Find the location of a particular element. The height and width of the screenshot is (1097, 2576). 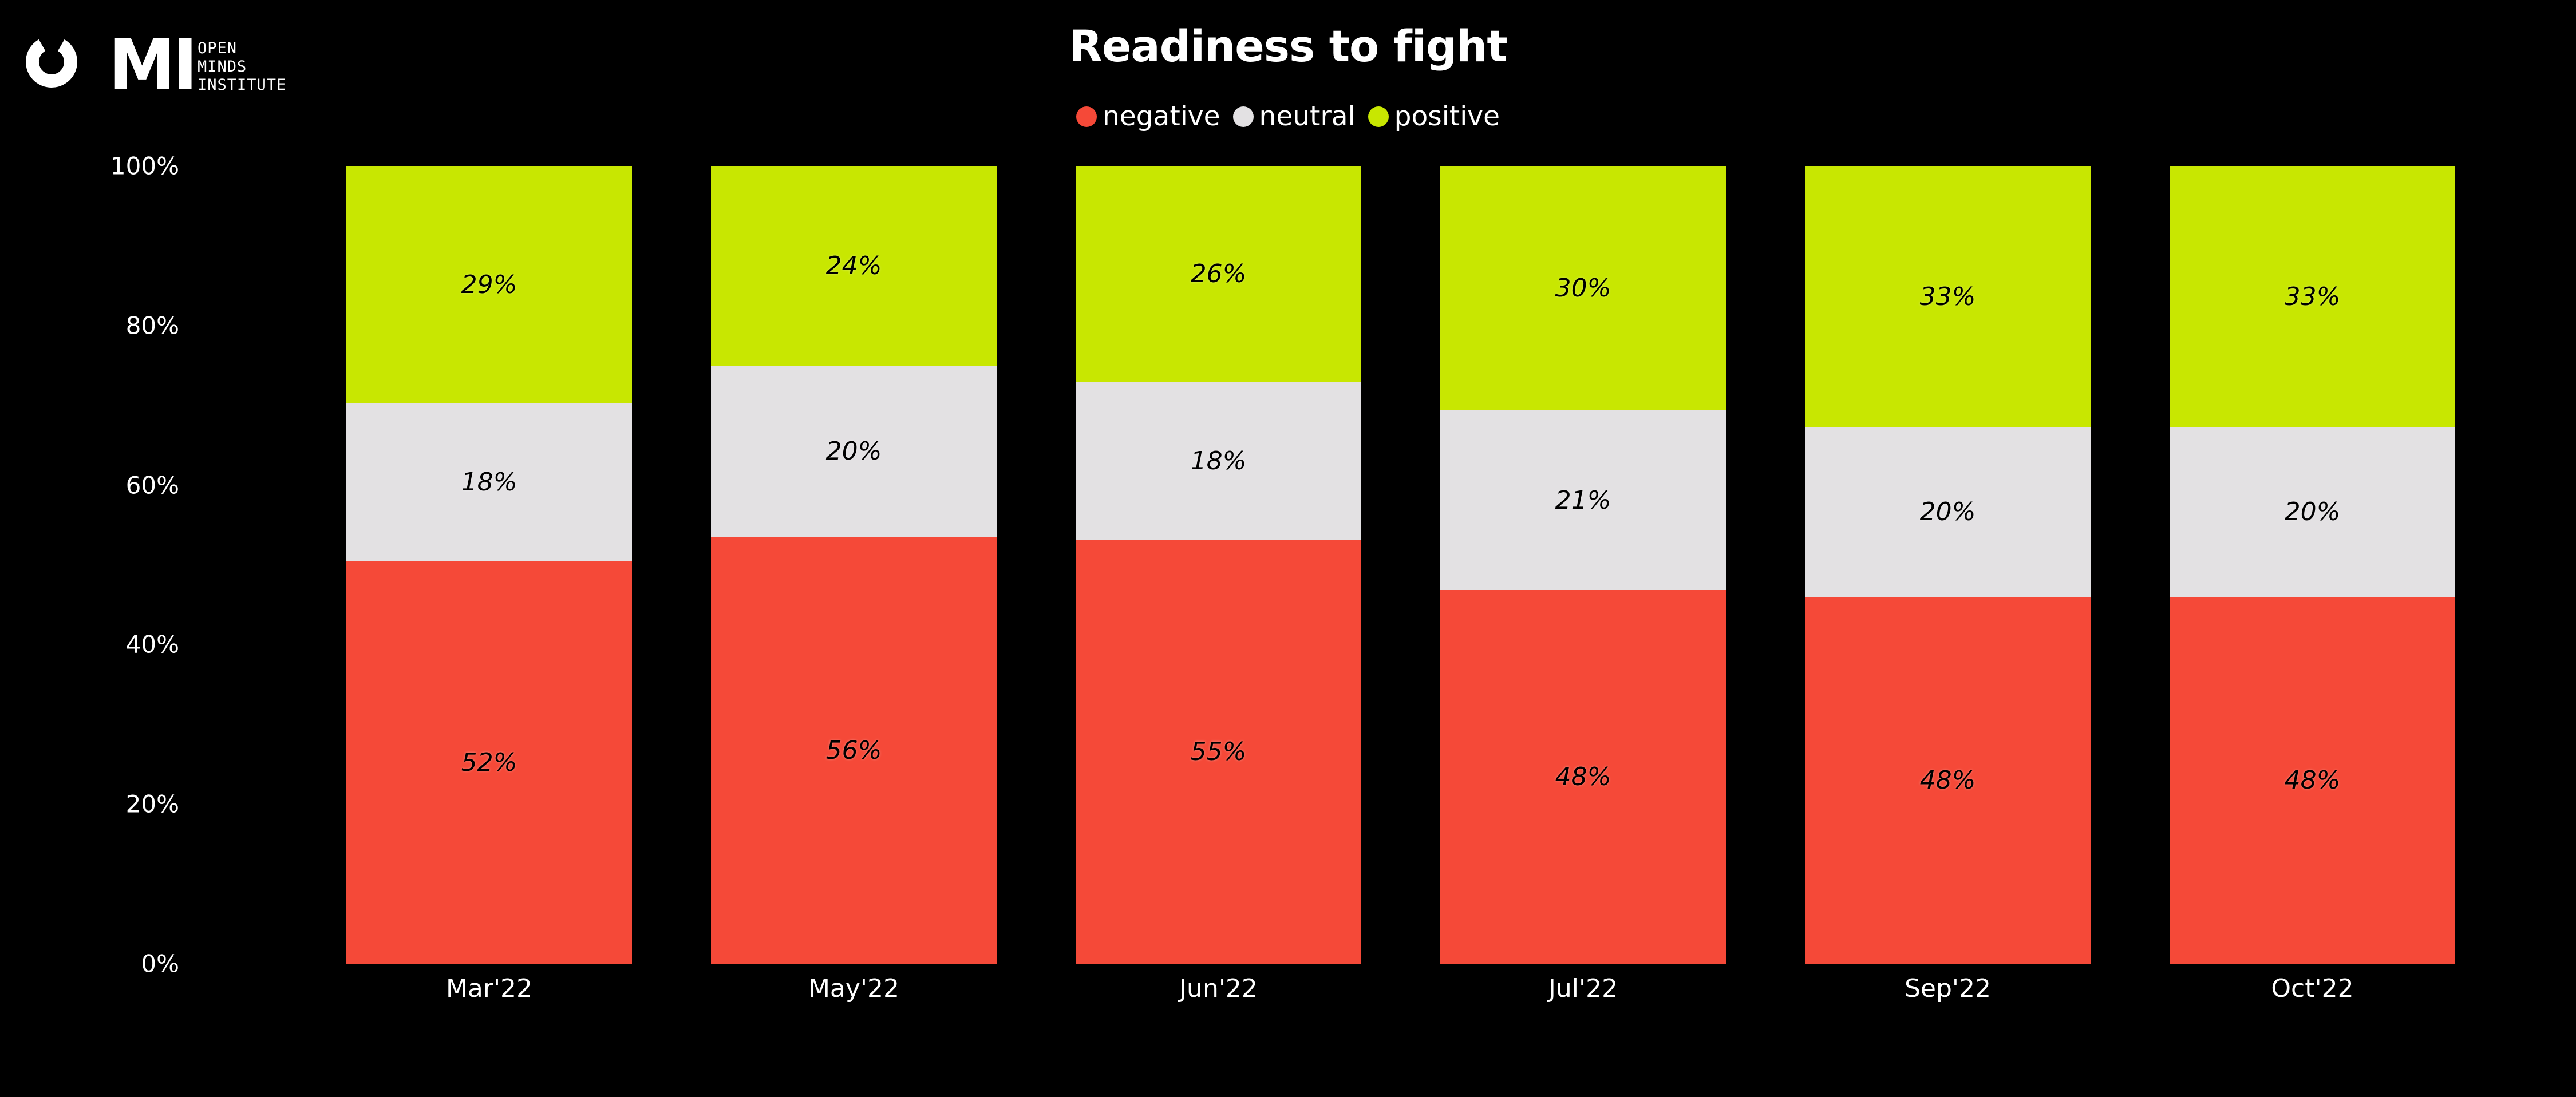

bar-segment-value: 52% is located at coordinates (489, 763).